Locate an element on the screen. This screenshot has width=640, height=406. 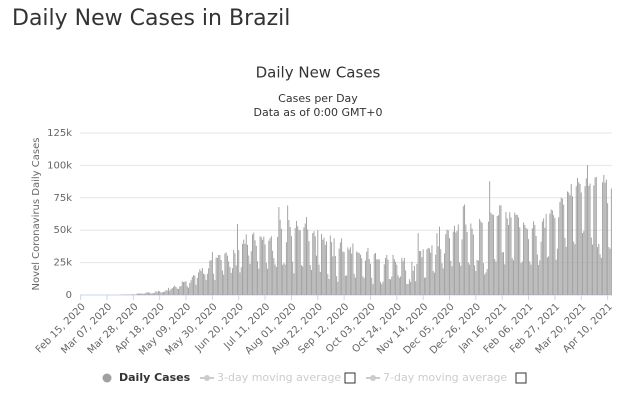
legend-label: 3-day moving average is located at coordinates (279, 377).